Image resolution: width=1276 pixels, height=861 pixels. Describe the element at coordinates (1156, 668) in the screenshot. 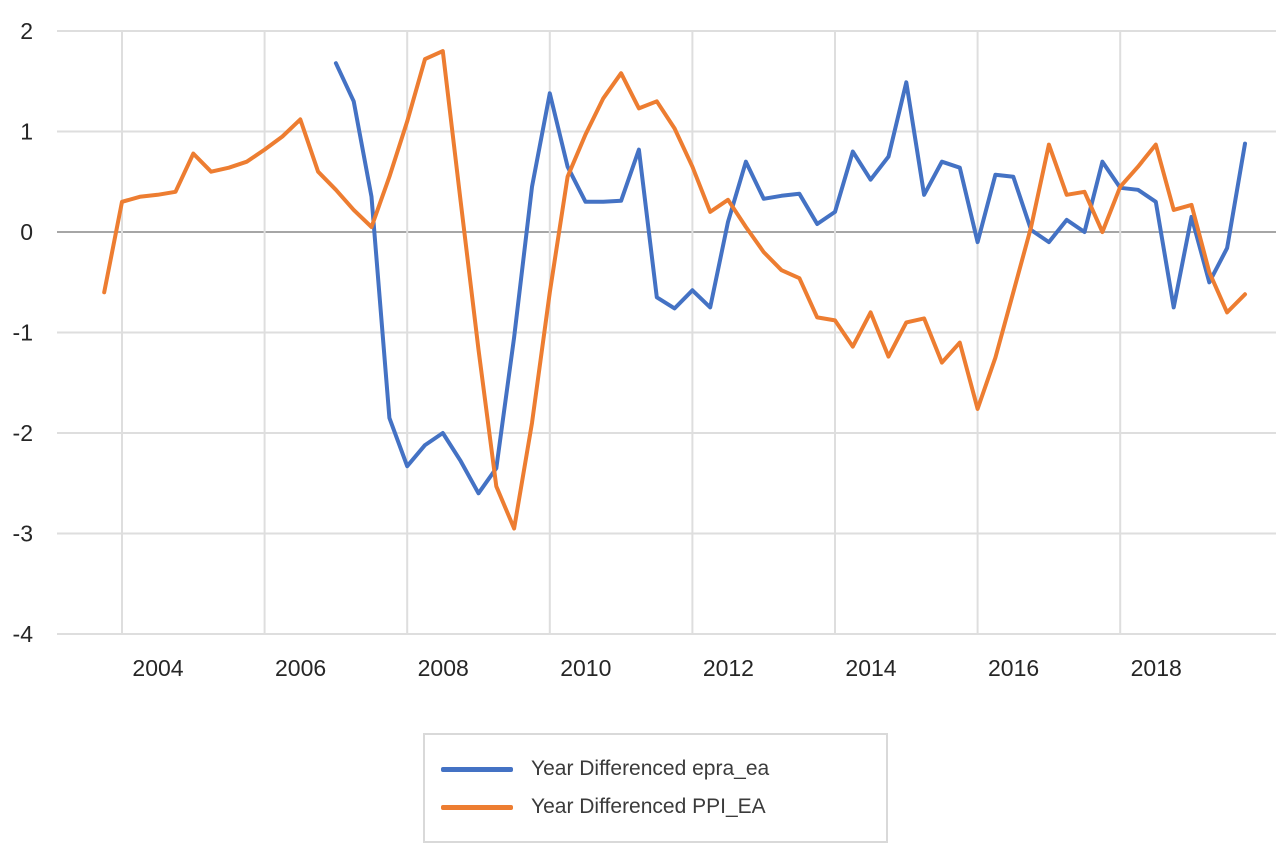

I see `x-tick-label: 2018` at that location.